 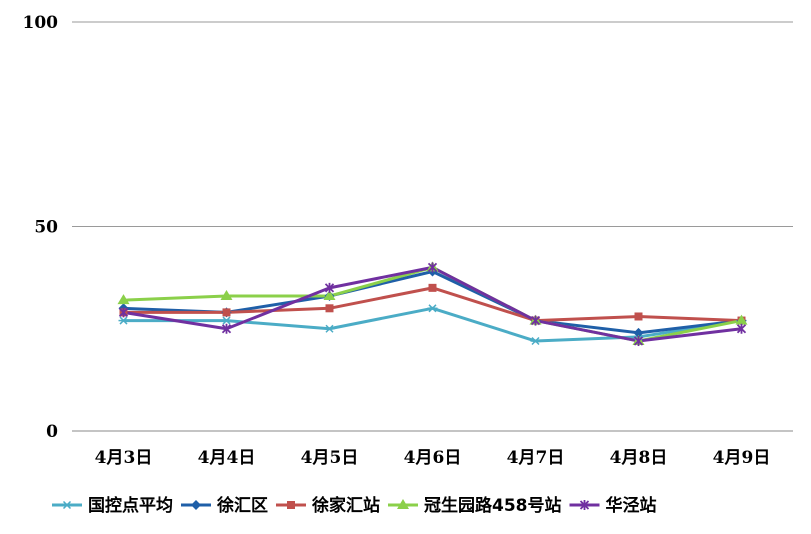 What do you see at coordinates (46, 228) in the screenshot?
I see `y-tick-label: 50` at bounding box center [46, 228].